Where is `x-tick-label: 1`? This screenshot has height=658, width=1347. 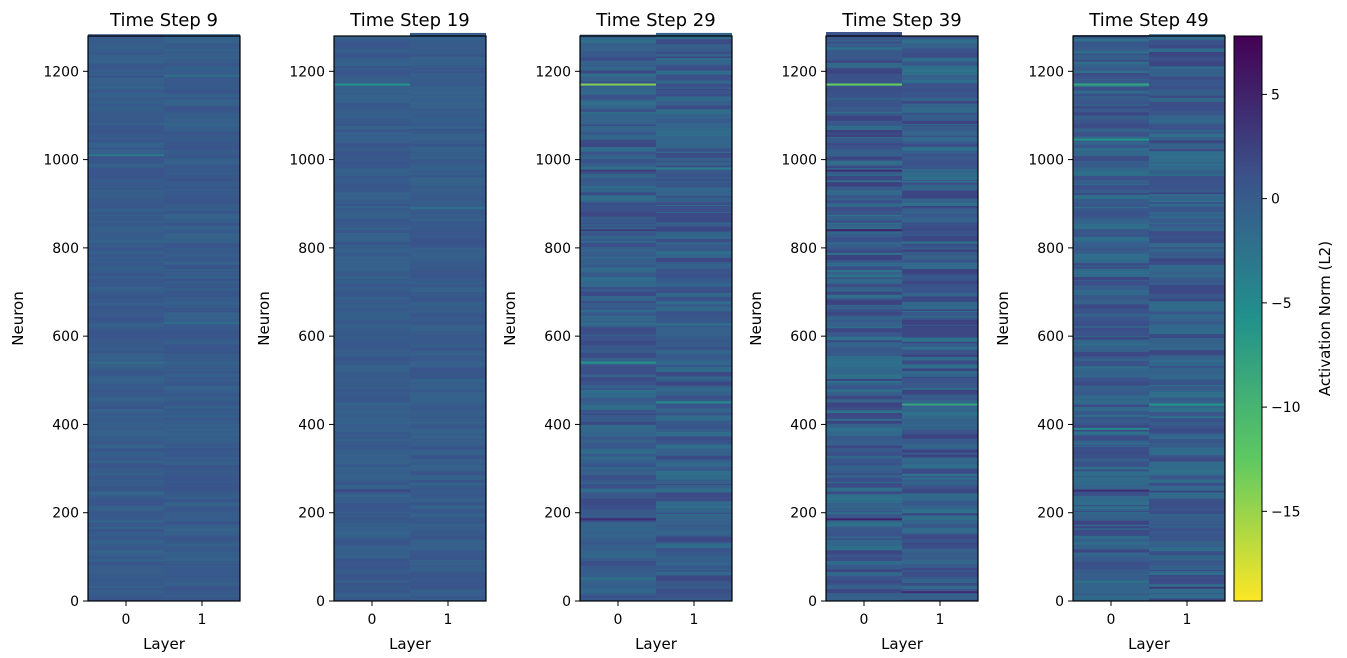 x-tick-label: 1 is located at coordinates (1187, 620).